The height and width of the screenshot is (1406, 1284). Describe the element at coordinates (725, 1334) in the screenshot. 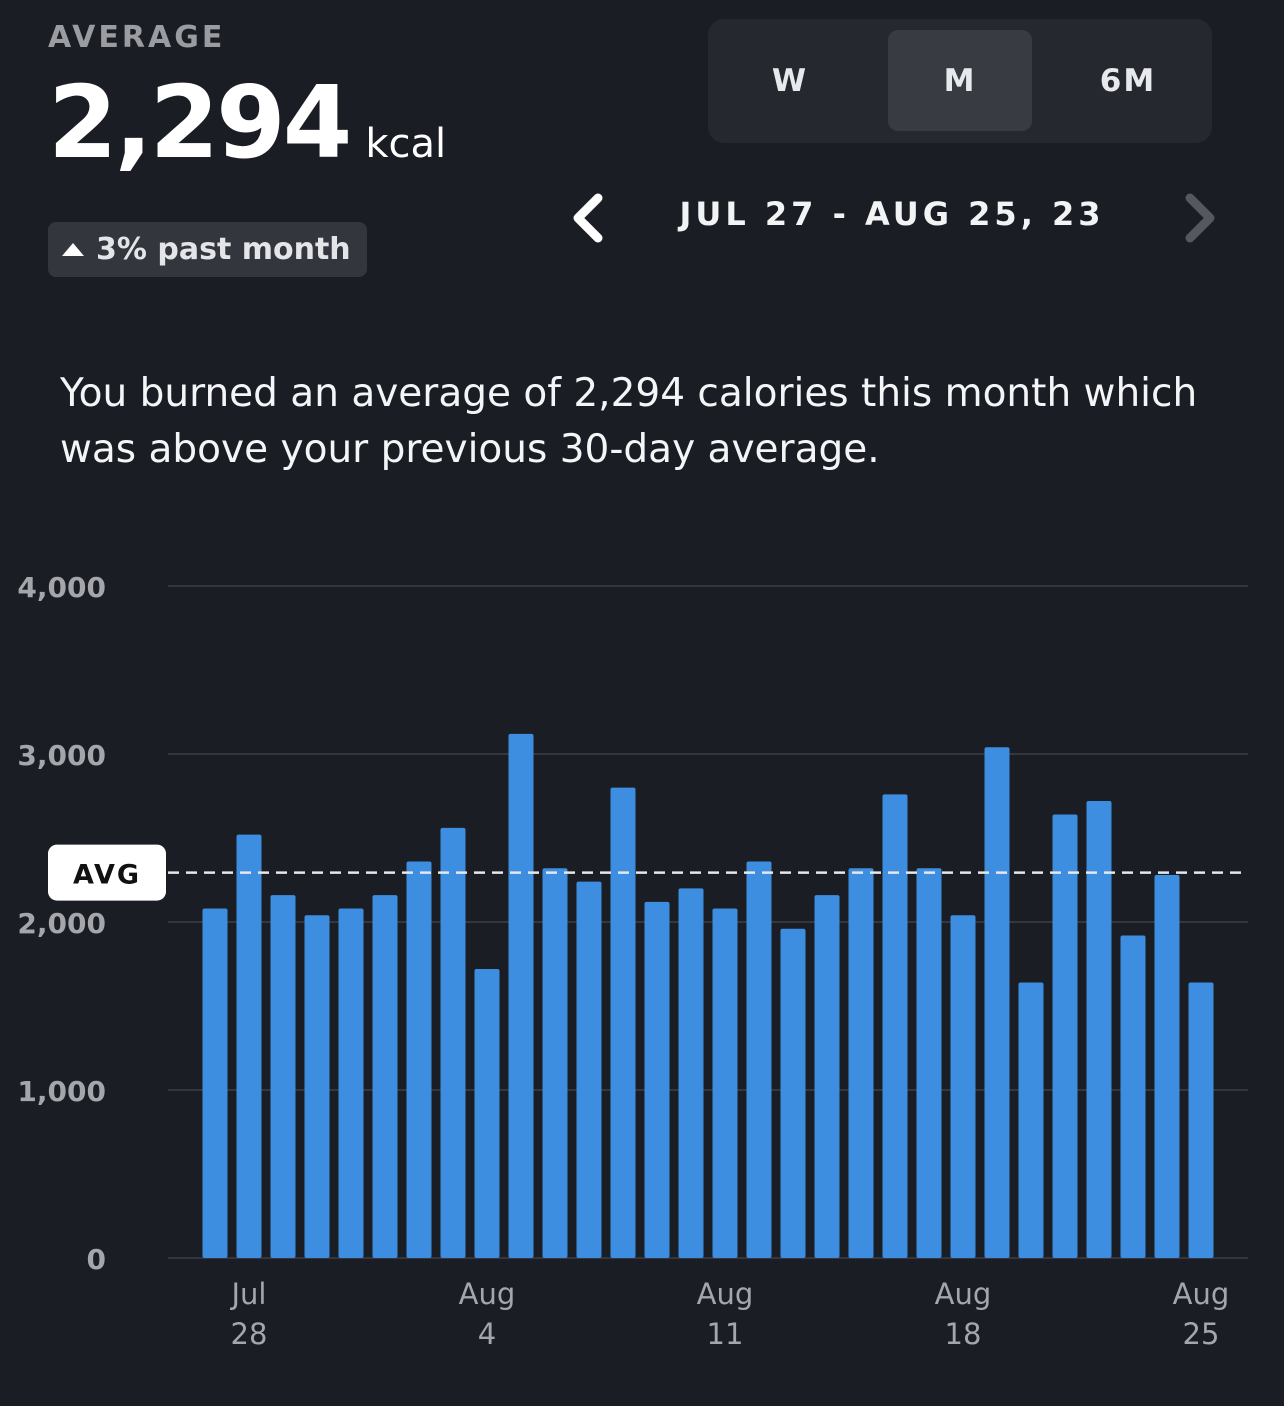

I see `x-tick-day: 11` at that location.